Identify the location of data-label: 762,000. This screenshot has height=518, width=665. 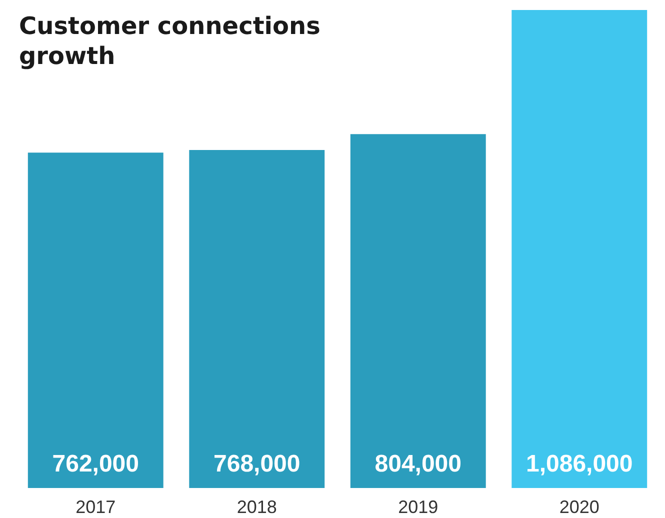
(96, 464).